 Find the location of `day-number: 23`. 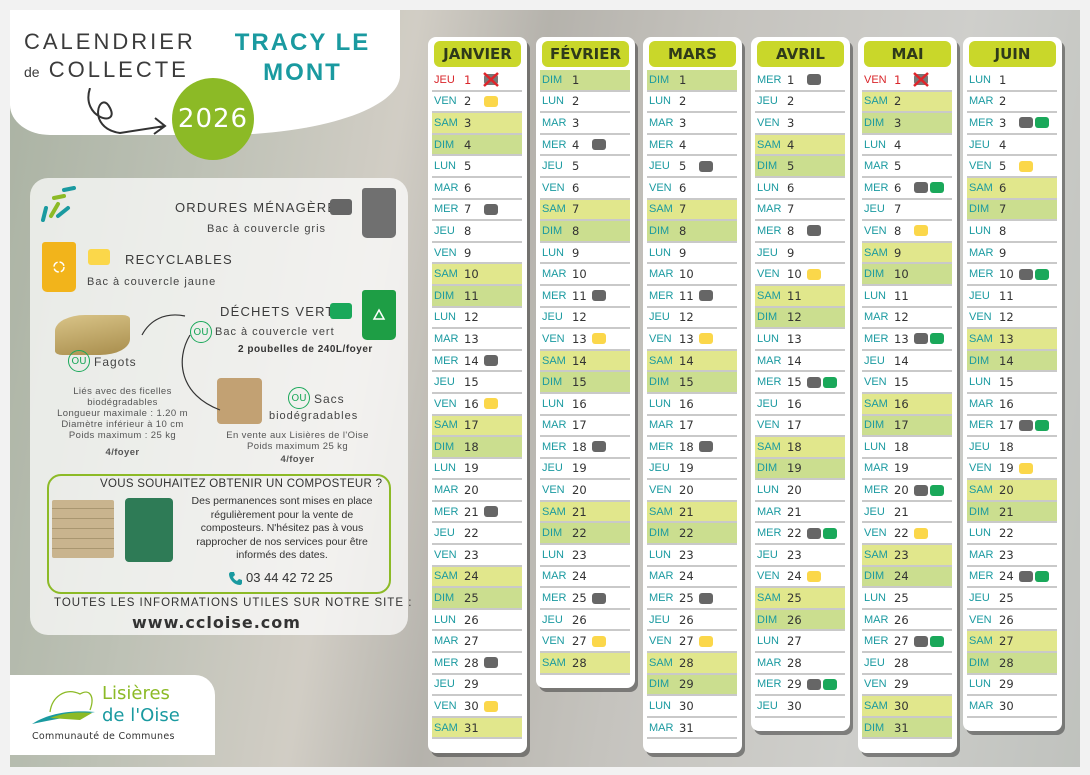

day-number: 23 is located at coordinates (794, 554).